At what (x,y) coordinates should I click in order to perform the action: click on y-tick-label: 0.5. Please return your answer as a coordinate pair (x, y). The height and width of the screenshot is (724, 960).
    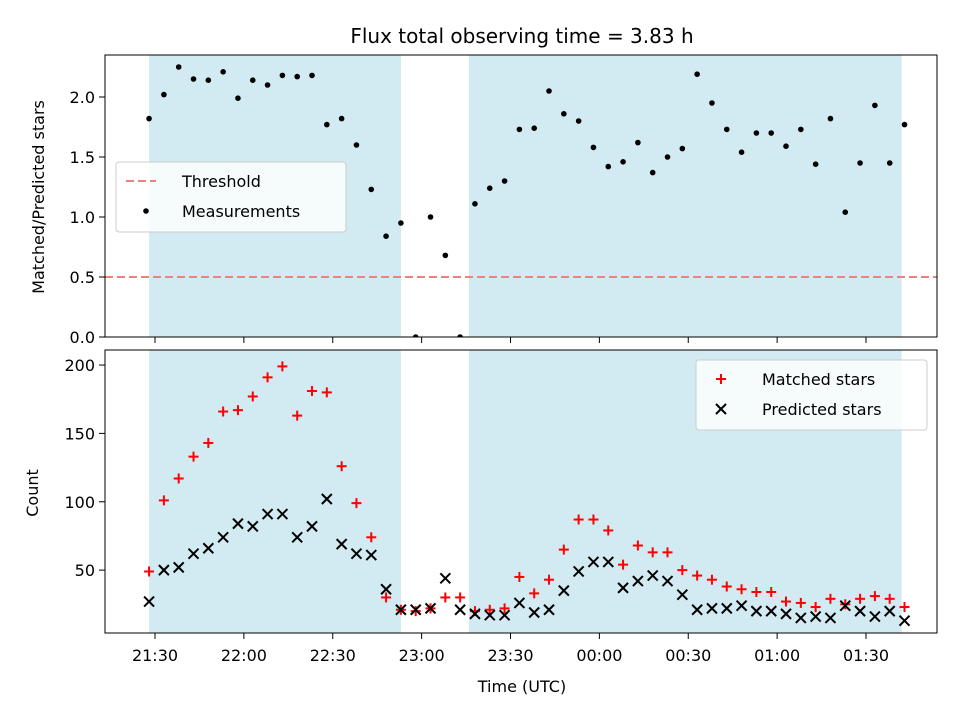
    Looking at the image, I should click on (82, 277).